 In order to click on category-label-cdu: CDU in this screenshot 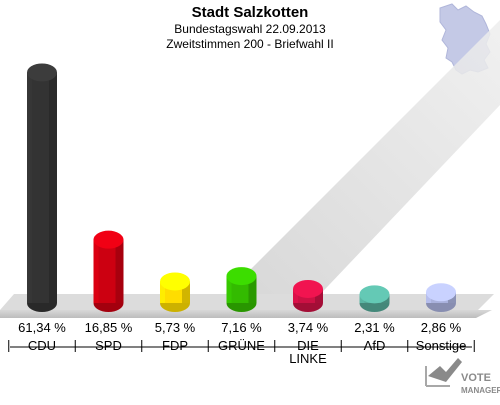, I will do `click(42, 345)`.